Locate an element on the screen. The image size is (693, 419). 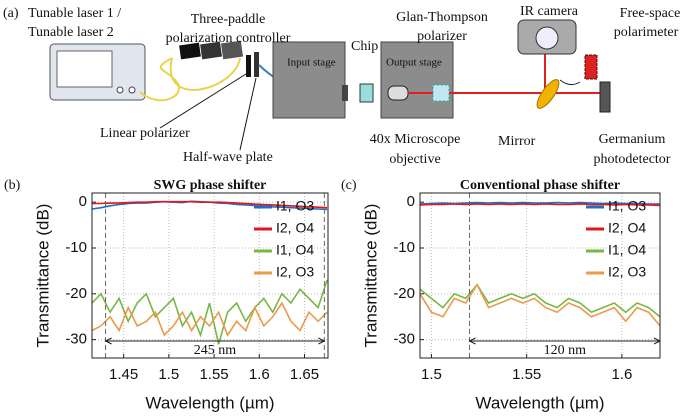
flip-arrow is located at coordinates (570, 82).